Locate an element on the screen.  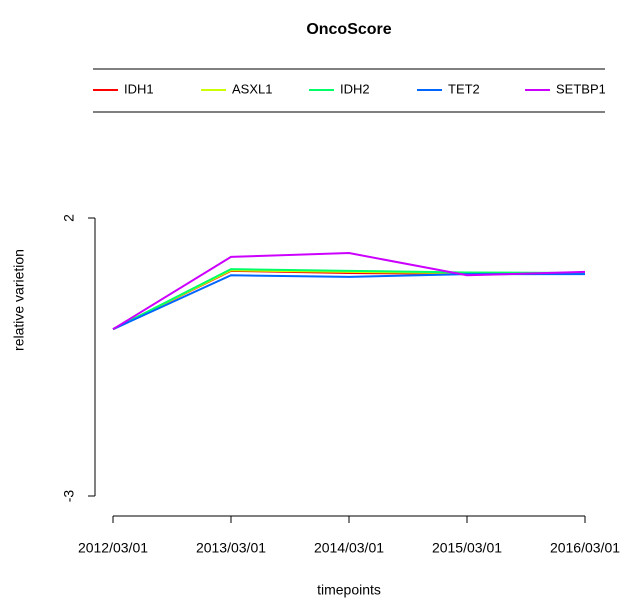
y-axis-label: relative varietion is located at coordinates (19, 300).